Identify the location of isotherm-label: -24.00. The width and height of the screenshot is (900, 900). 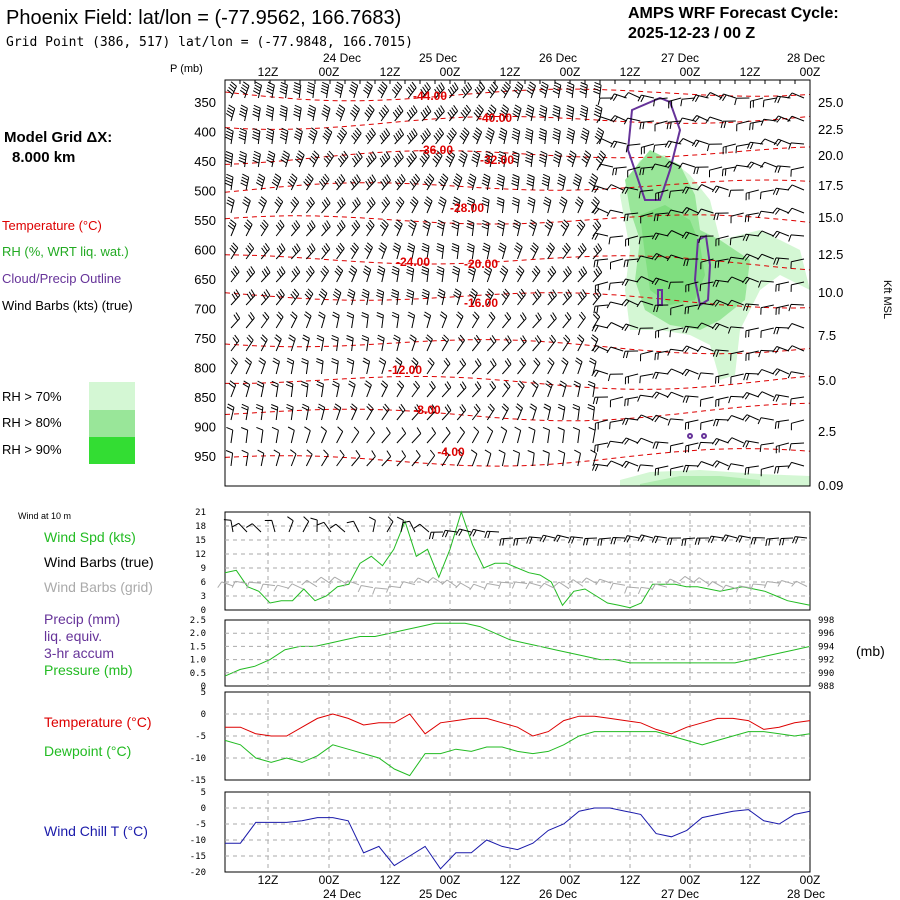
(413, 262).